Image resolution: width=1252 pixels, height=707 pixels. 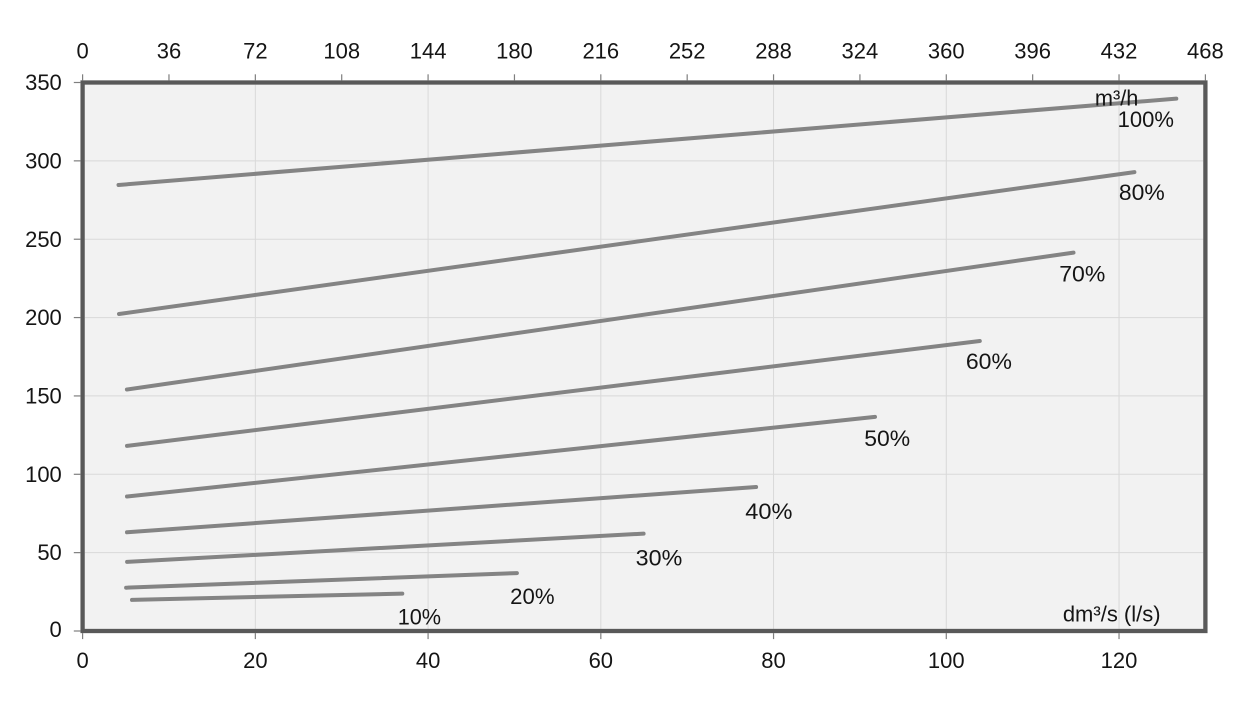 What do you see at coordinates (43, 82) in the screenshot?
I see `svg-text: 350` at bounding box center [43, 82].